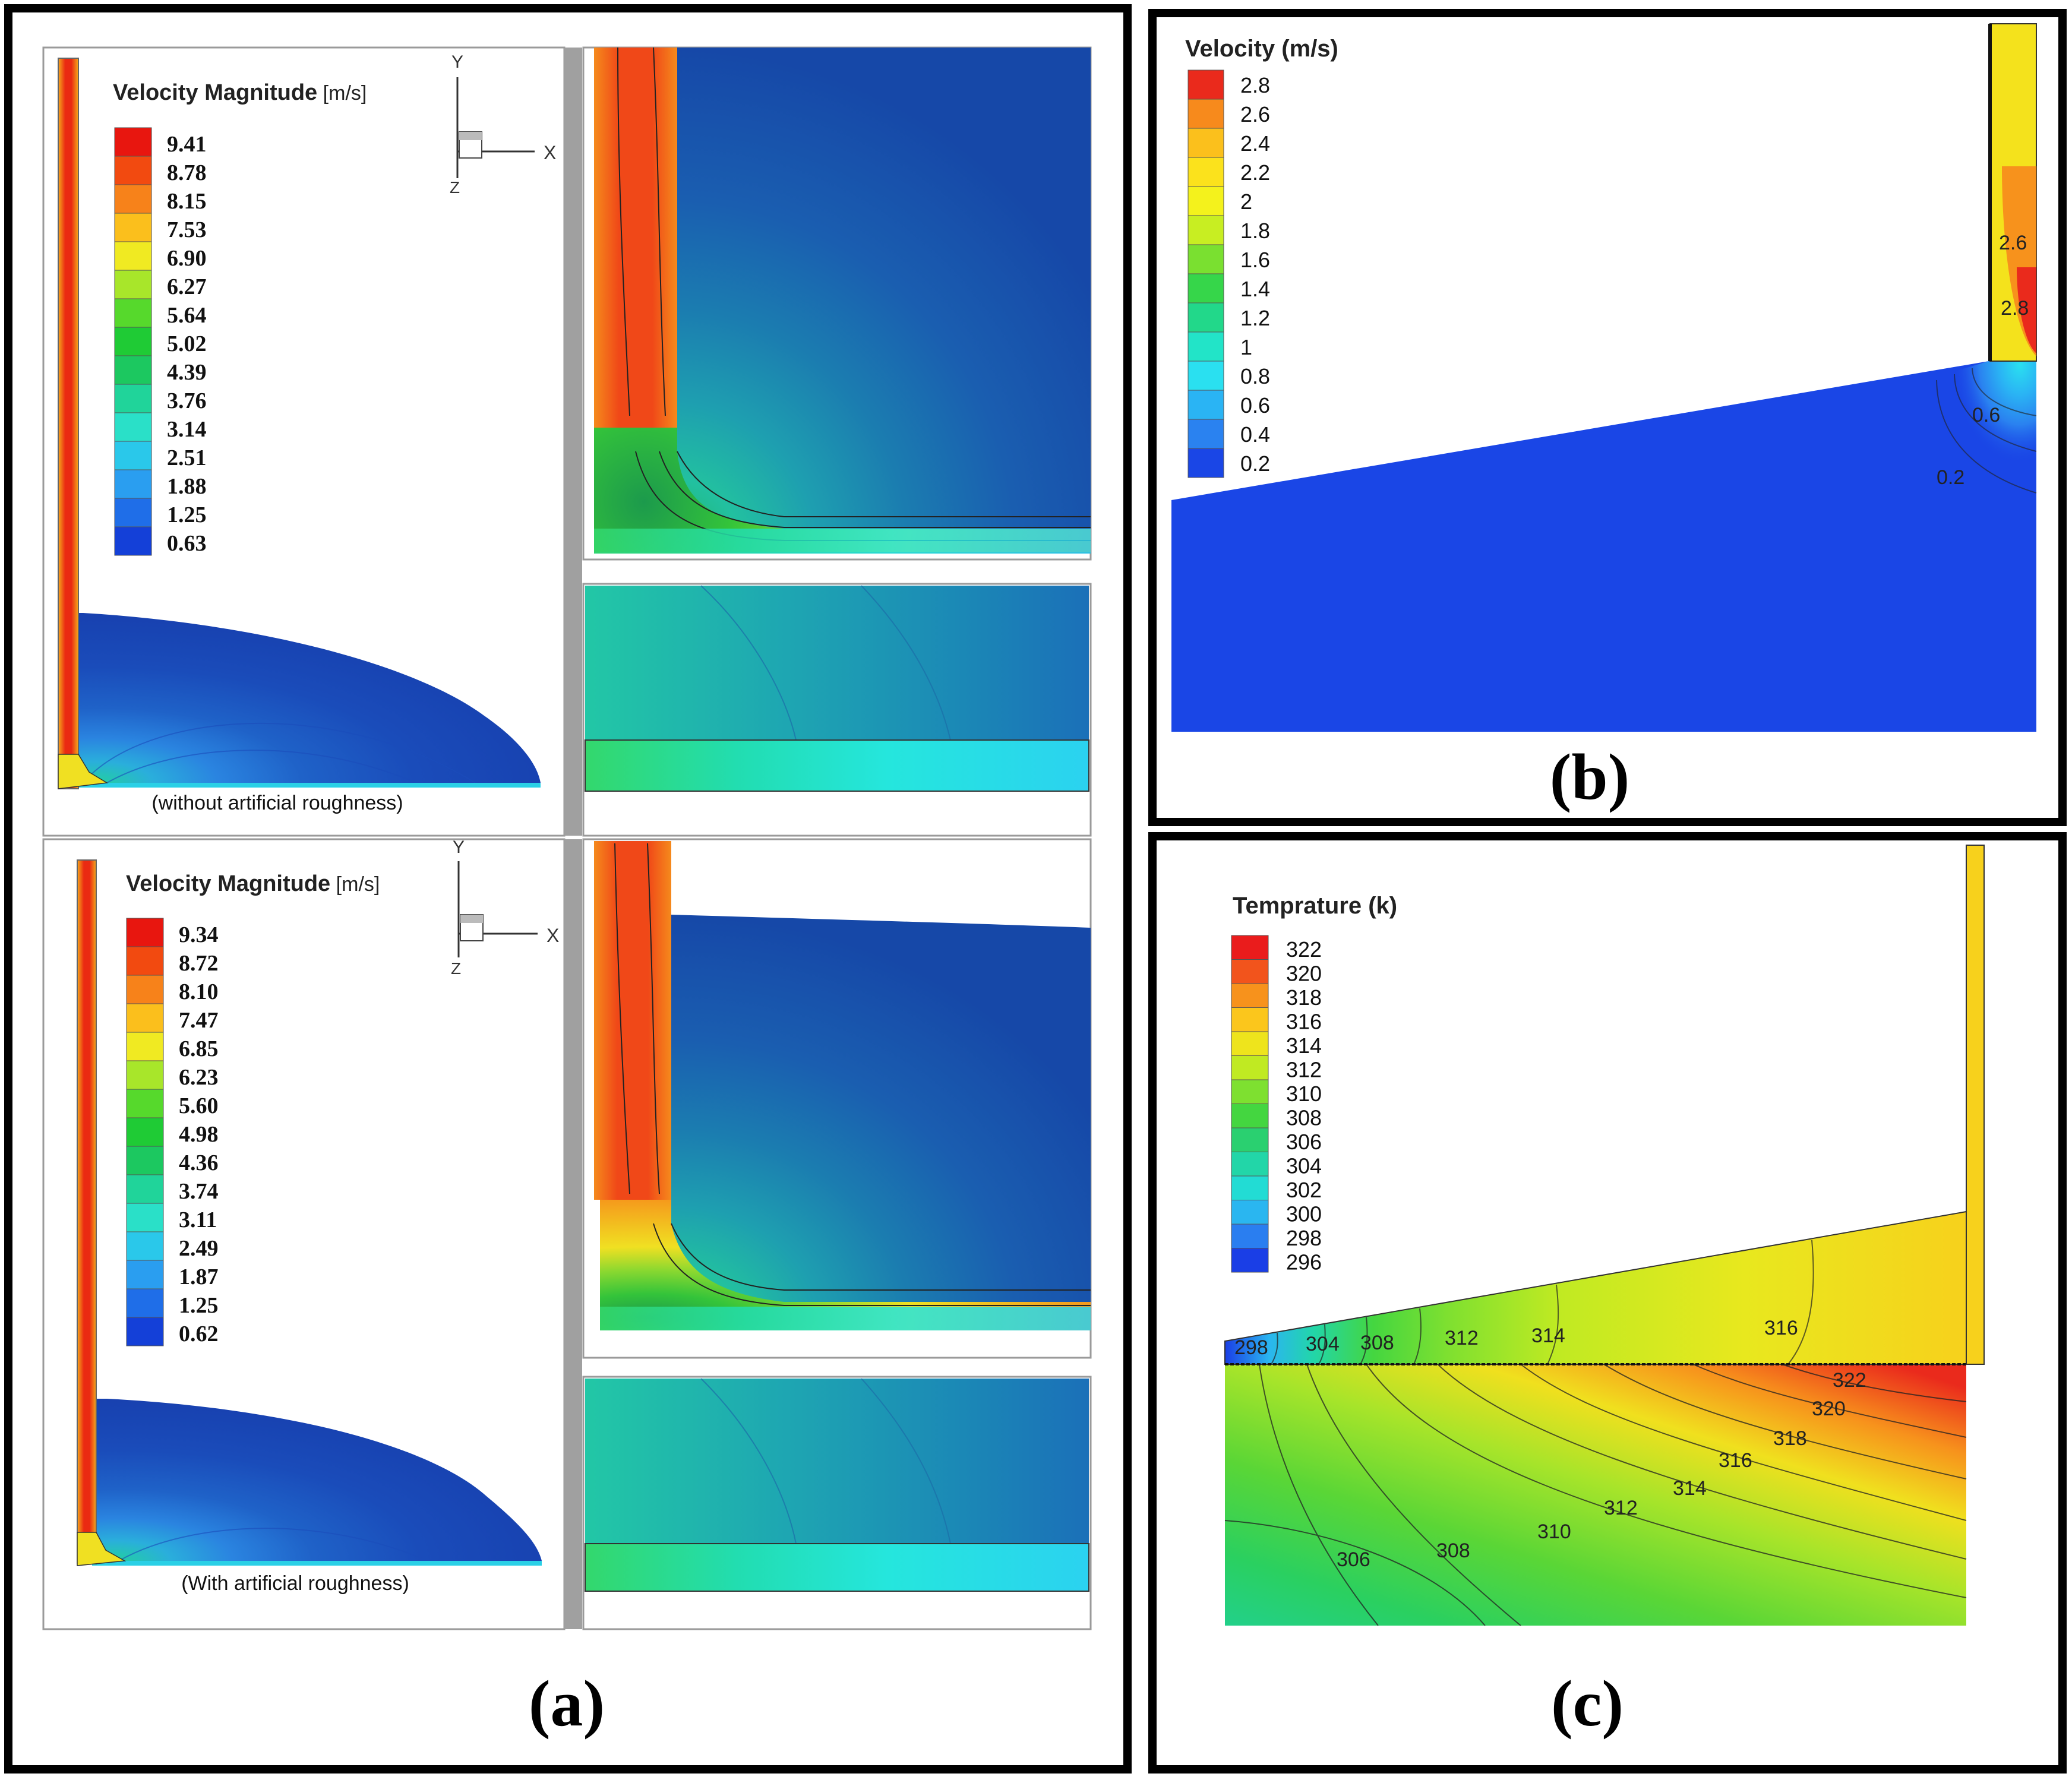 The image size is (2072, 1783). Describe the element at coordinates (1304, 1070) in the screenshot. I see `c-legend-value-5: 312` at that location.